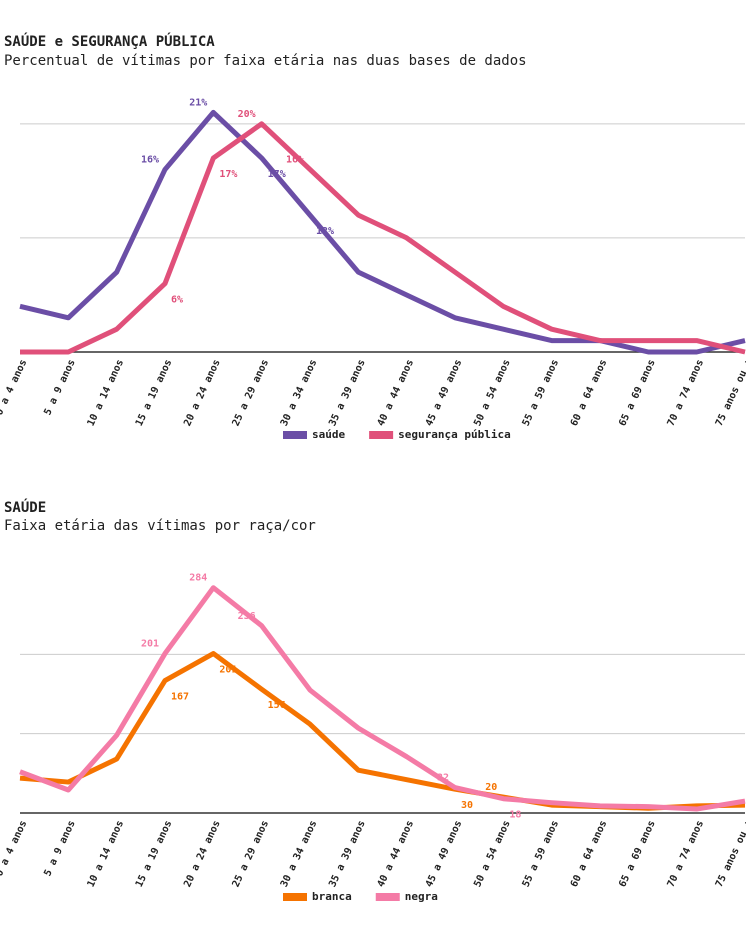 Image resolution: width=746 pixels, height=925 pixels. What do you see at coordinates (198, 578) in the screenshot?
I see `data-label: 284` at bounding box center [198, 578].